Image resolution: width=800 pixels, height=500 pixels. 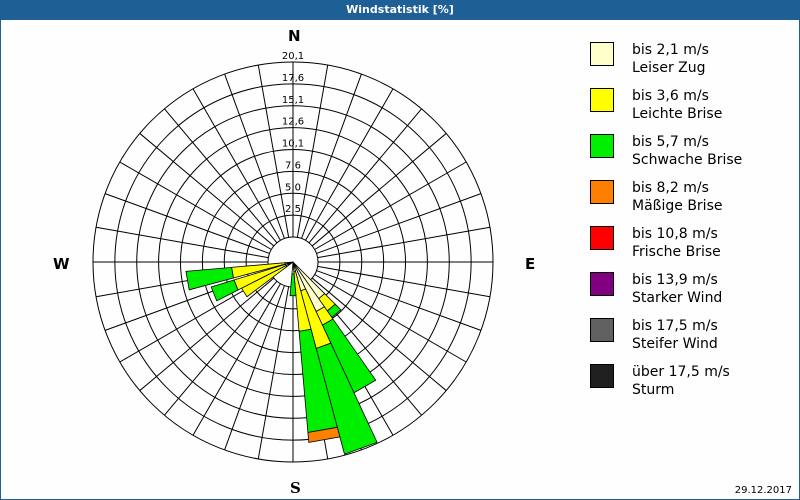 What do you see at coordinates (677, 114) in the screenshot?
I see `legend-name: Leichte Brise` at bounding box center [677, 114].